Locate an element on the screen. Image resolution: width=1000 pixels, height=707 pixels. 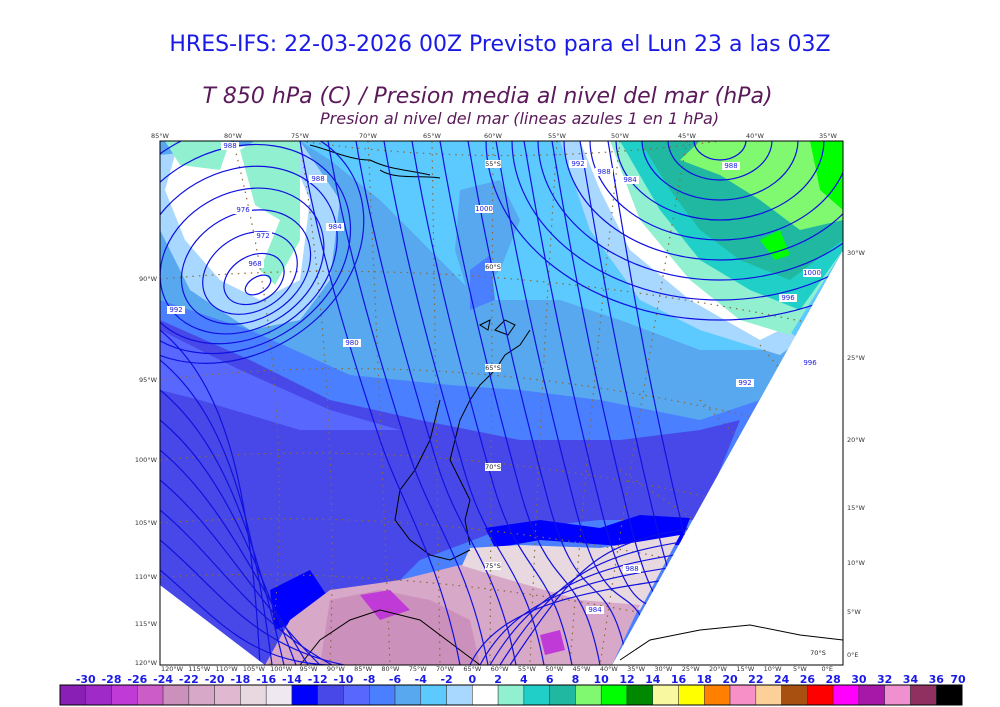
lat-label: 65°S is located at coordinates (493, 368).